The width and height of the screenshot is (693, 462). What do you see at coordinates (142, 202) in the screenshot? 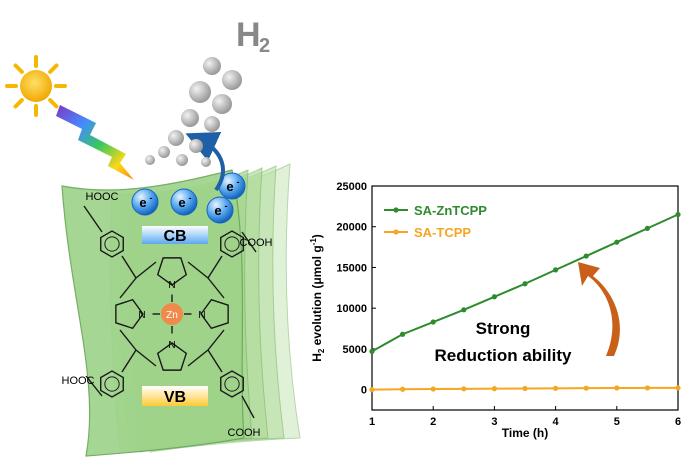
I see `electron-label: e` at bounding box center [142, 202].